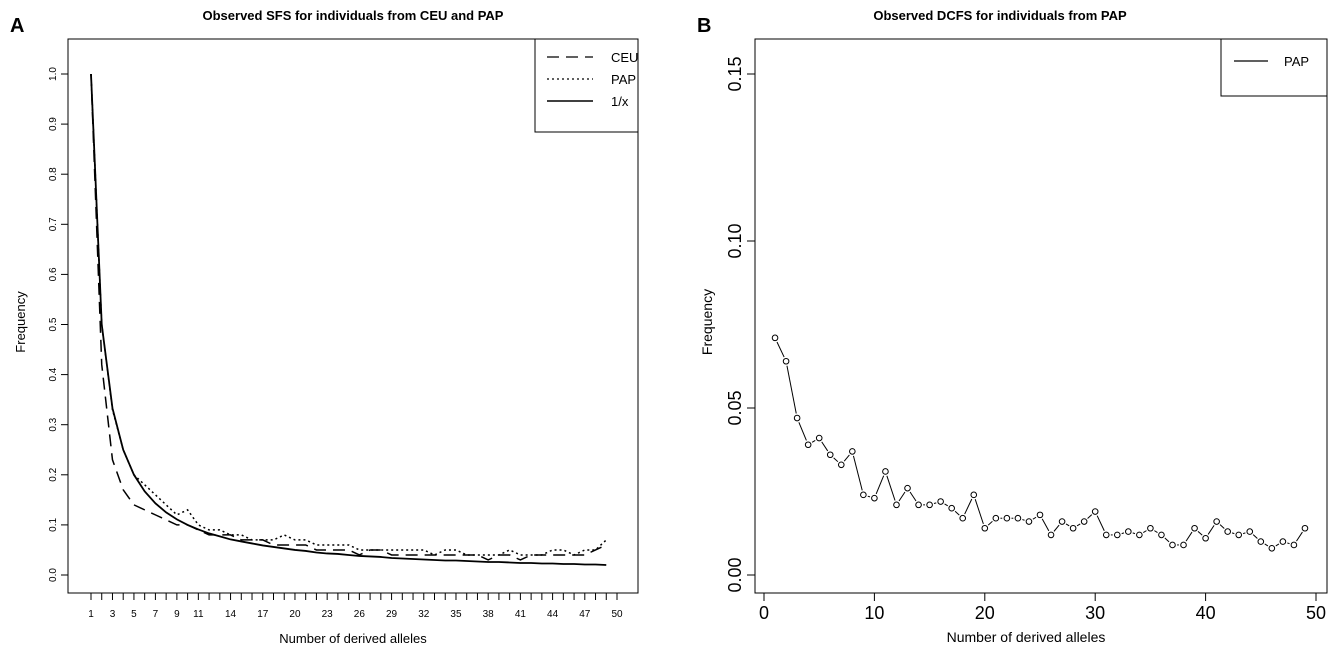 This screenshot has height=651, width=1335. Describe the element at coordinates (735, 240) in the screenshot. I see `panel-b-y-tick-label: 0.10` at that location.